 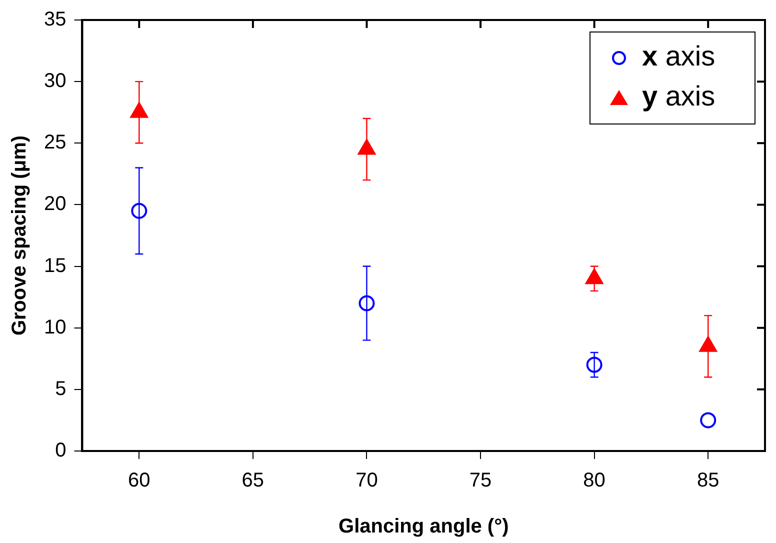 What do you see at coordinates (55, 327) in the screenshot?
I see `y-tick-label: 10` at bounding box center [55, 327].